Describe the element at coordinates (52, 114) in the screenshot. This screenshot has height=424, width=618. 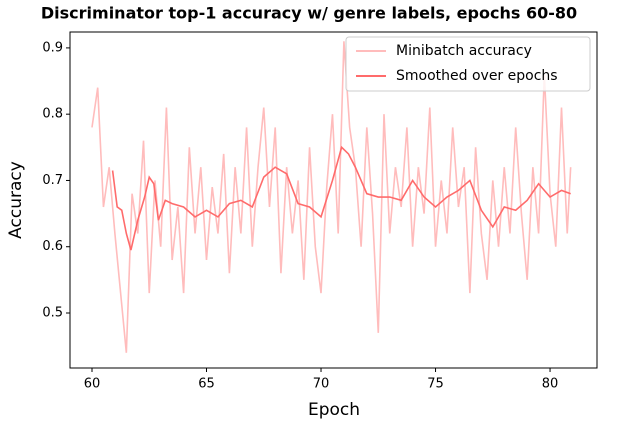
I see `y-tick-label: 0.8` at that location.